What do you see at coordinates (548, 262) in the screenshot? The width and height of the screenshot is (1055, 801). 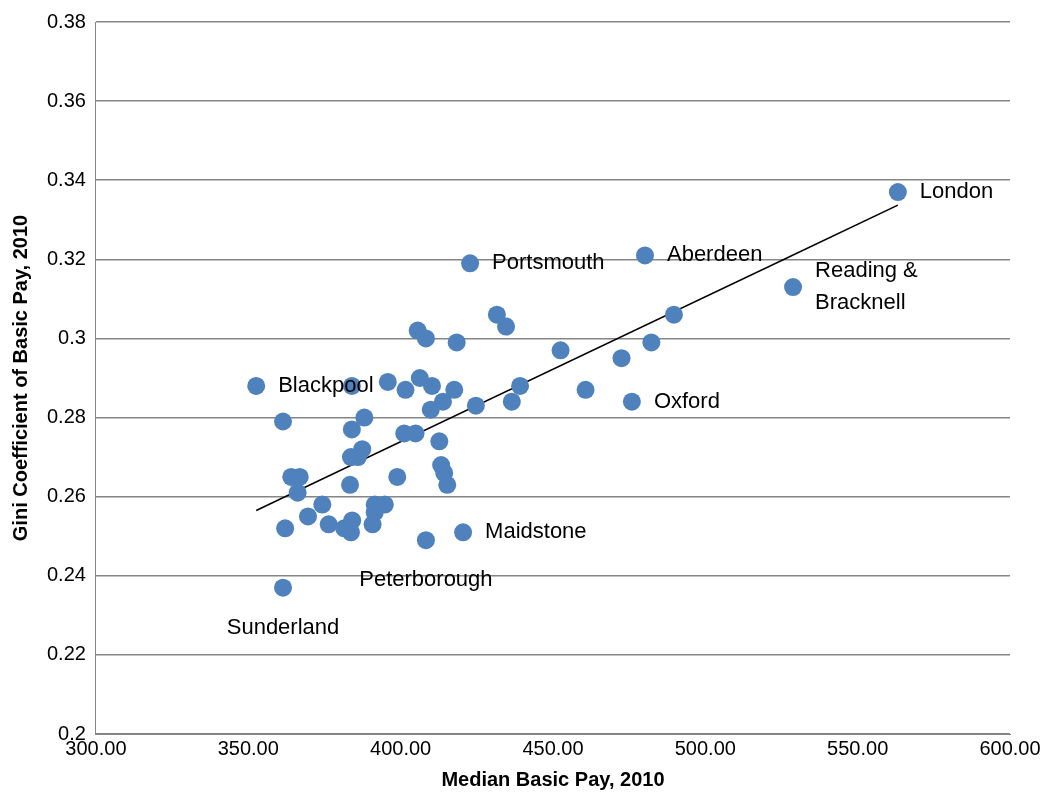 I see `annotation: Portsmouth` at bounding box center [548, 262].